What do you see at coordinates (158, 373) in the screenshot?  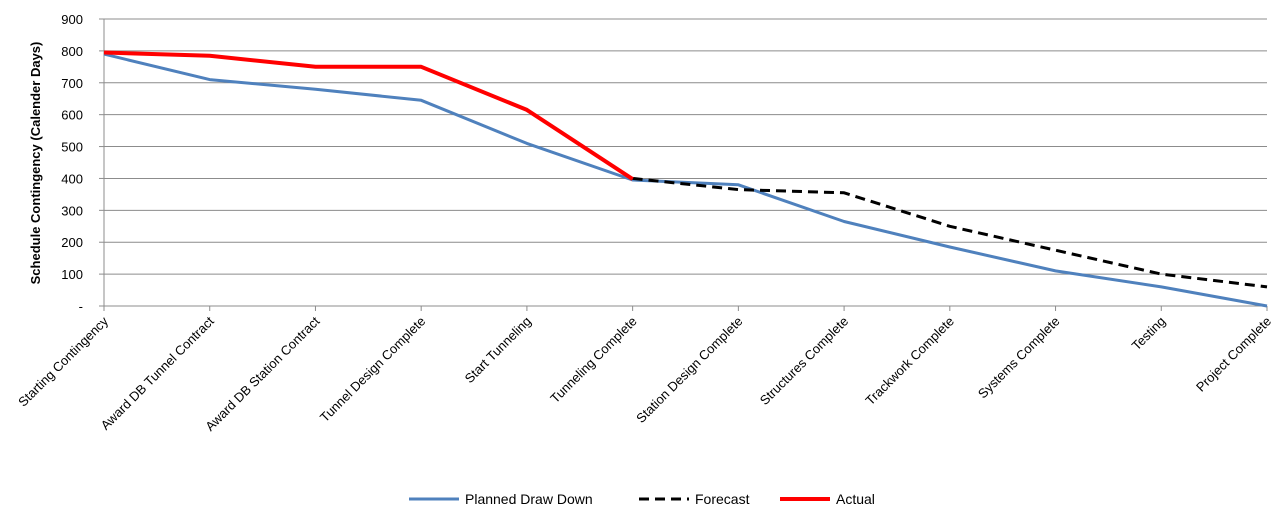 I see `x-tick-label: Award DB Tunnel Contract` at bounding box center [158, 373].